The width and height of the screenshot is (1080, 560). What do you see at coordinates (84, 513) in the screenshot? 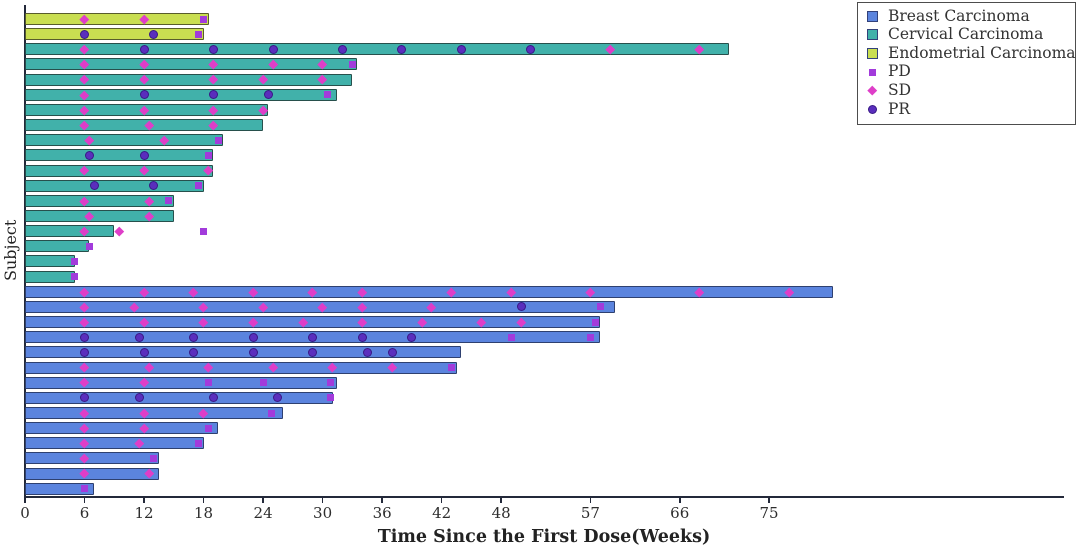
I see `x-tick-label: 6` at bounding box center [84, 513].